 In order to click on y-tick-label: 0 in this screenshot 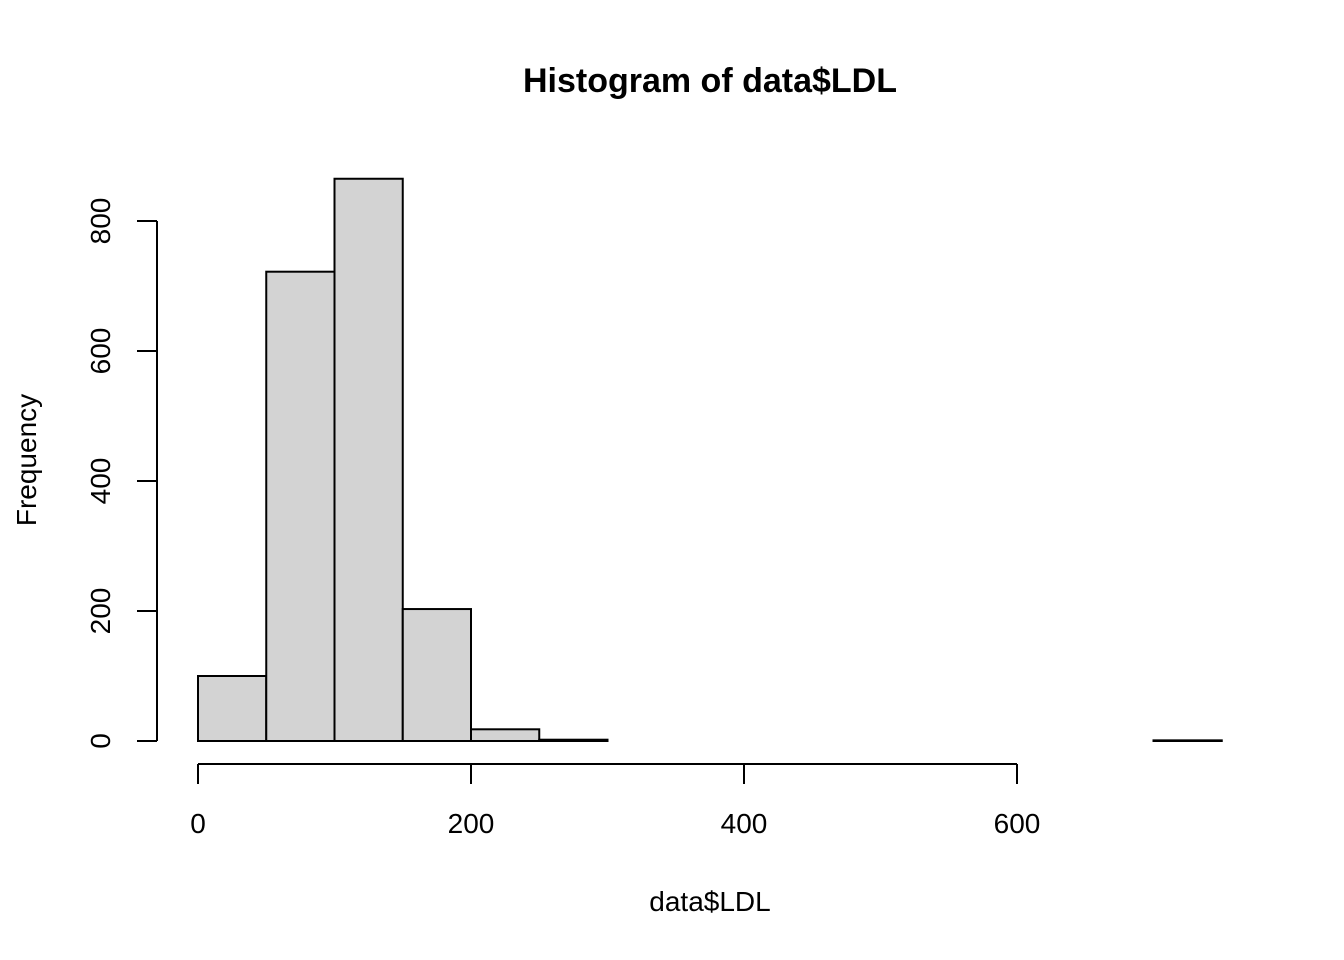, I will do `click(100, 741)`.